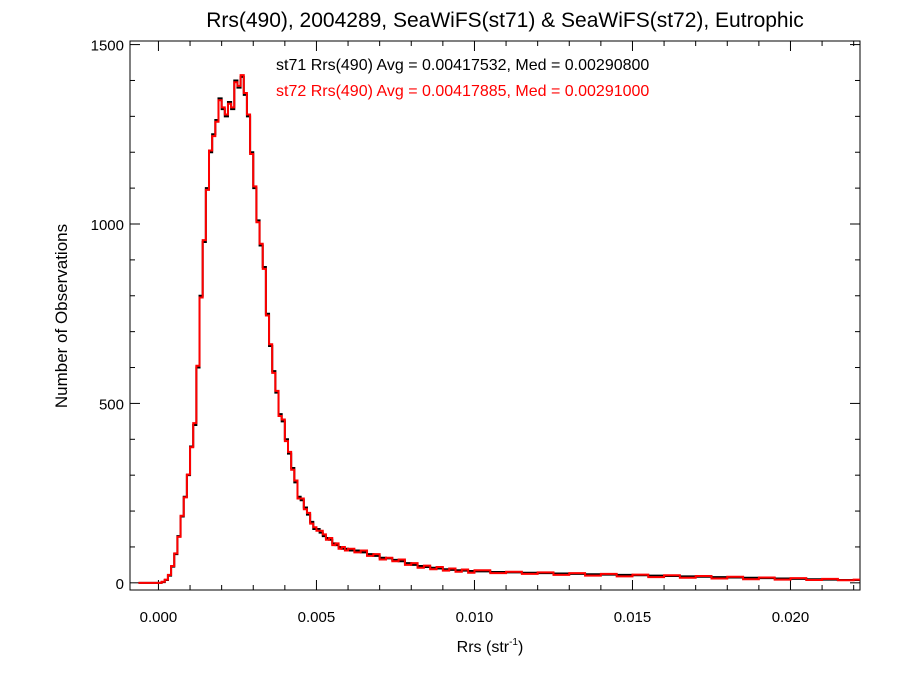  What do you see at coordinates (317, 617) in the screenshot?
I see `x-tick-label: 0.005` at bounding box center [317, 617].